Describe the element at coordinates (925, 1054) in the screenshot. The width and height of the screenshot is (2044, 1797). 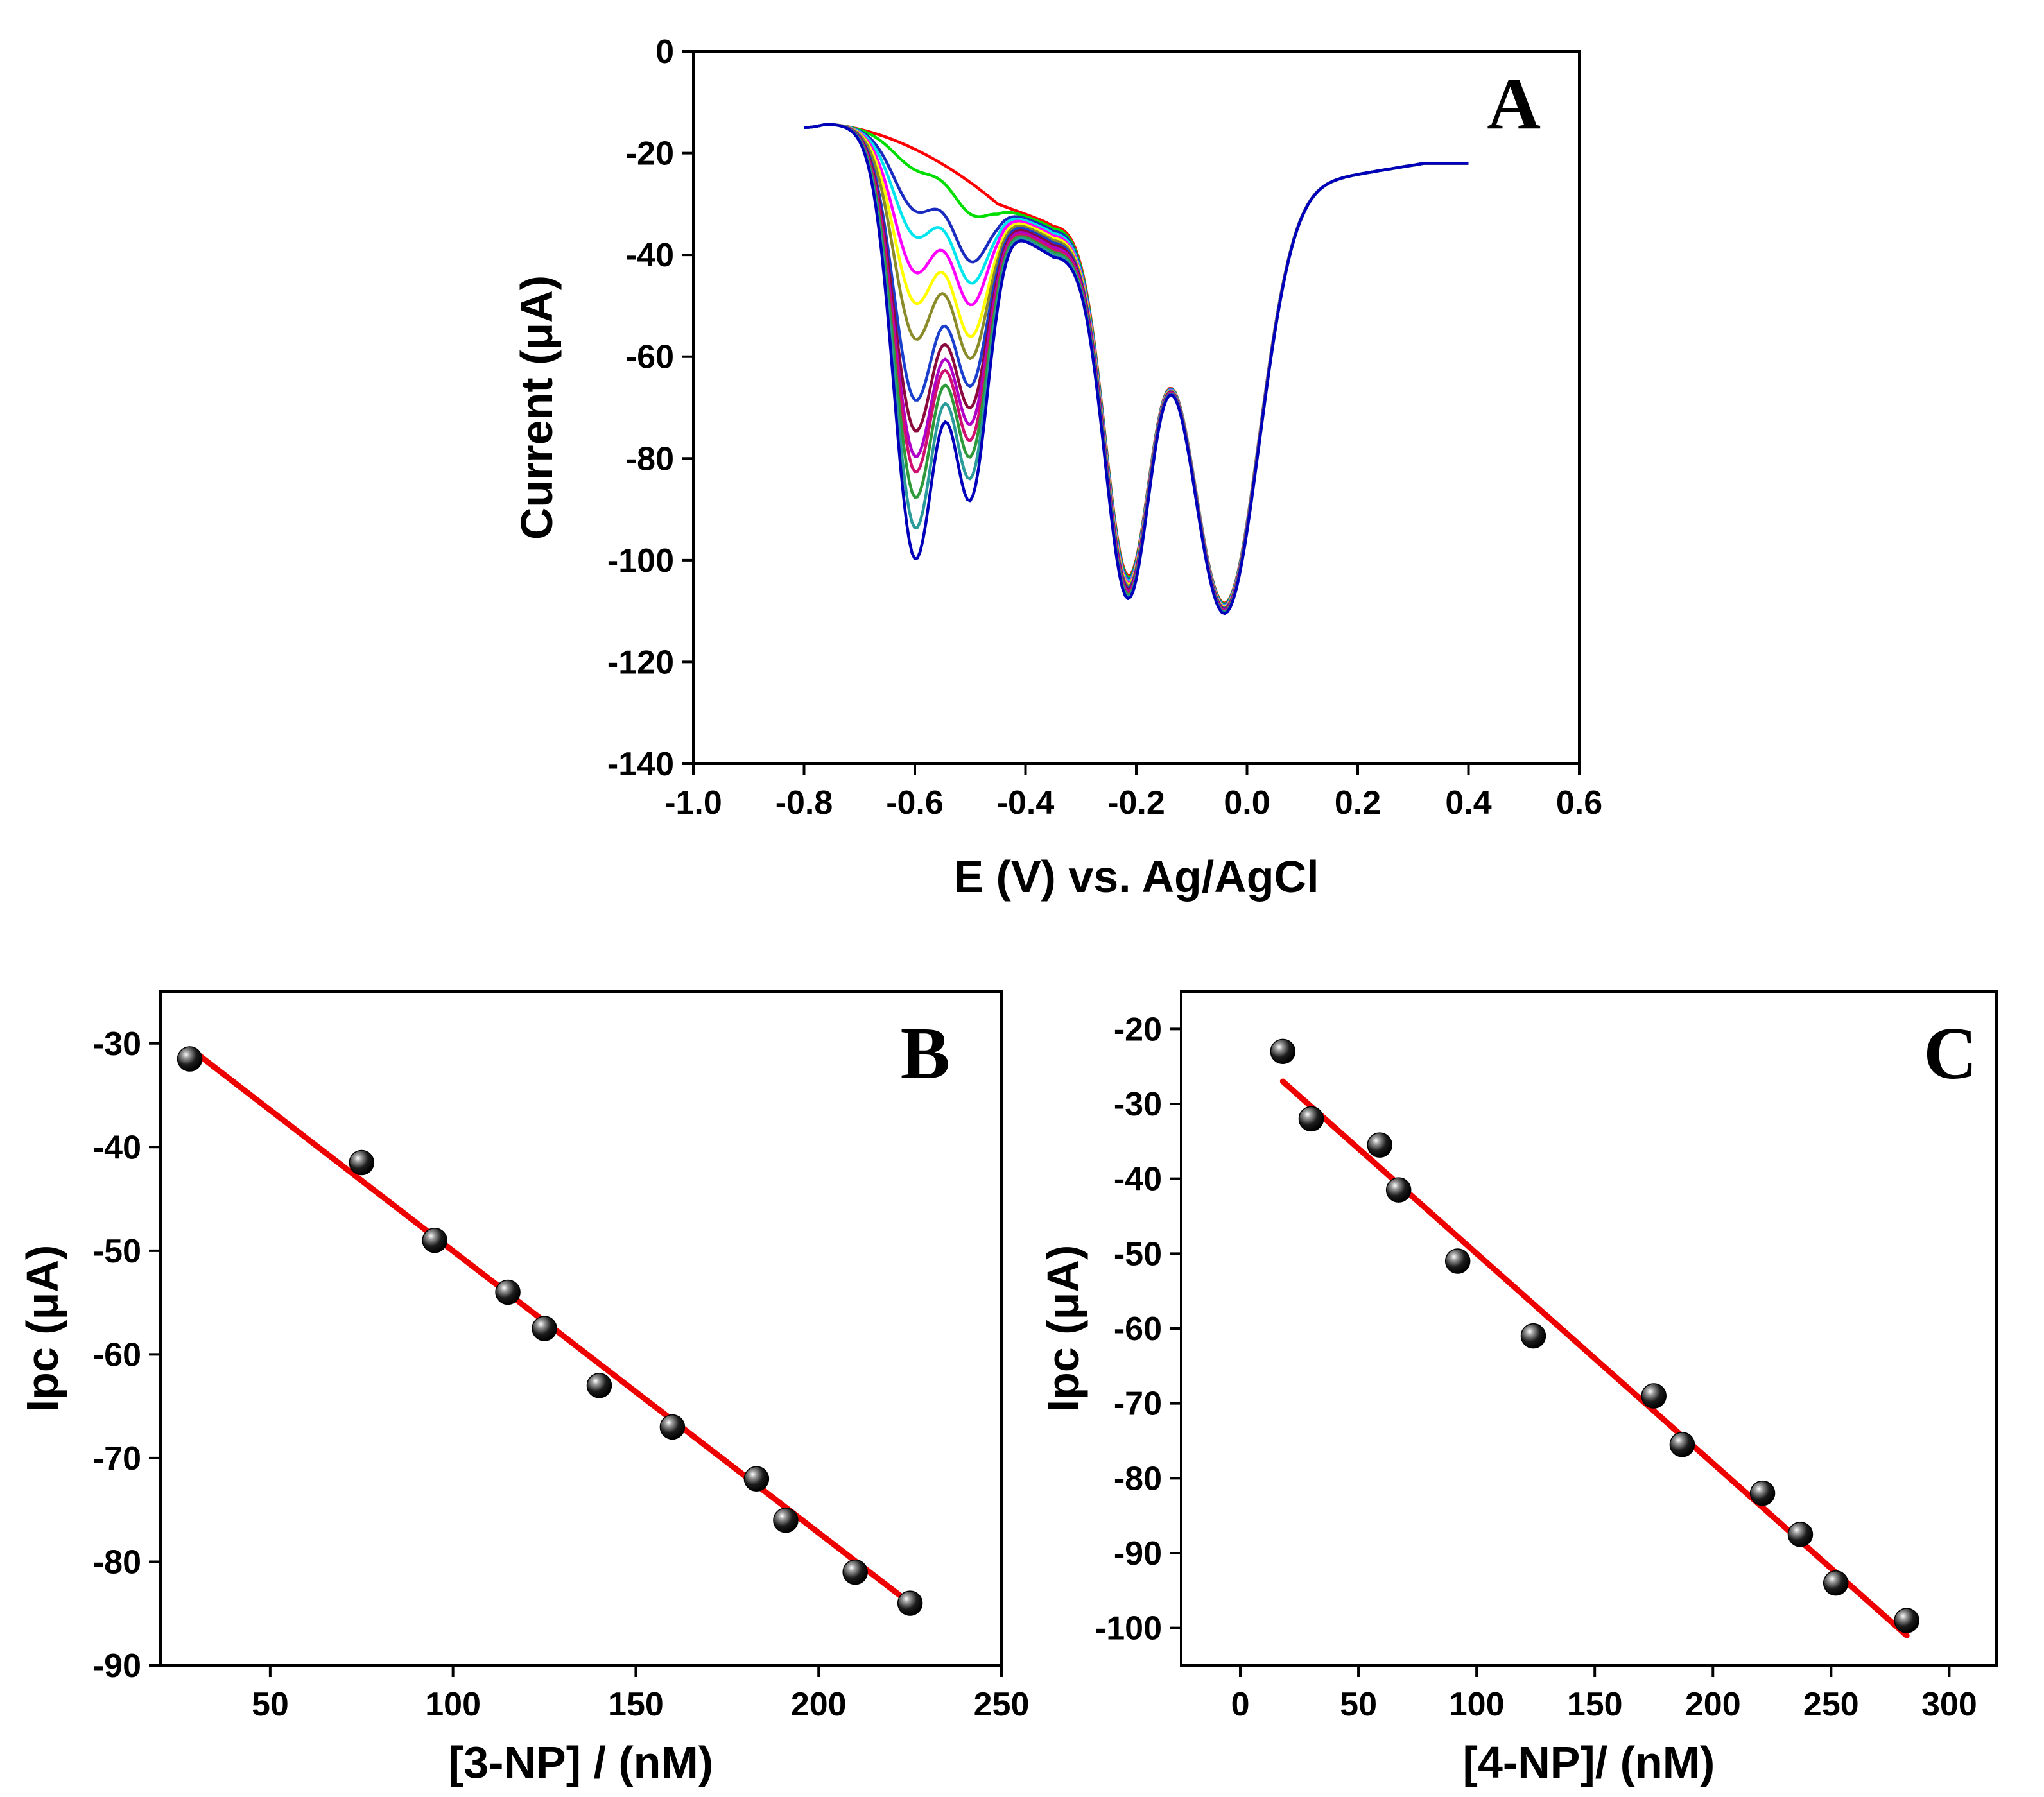
I see `panel-label: B` at that location.